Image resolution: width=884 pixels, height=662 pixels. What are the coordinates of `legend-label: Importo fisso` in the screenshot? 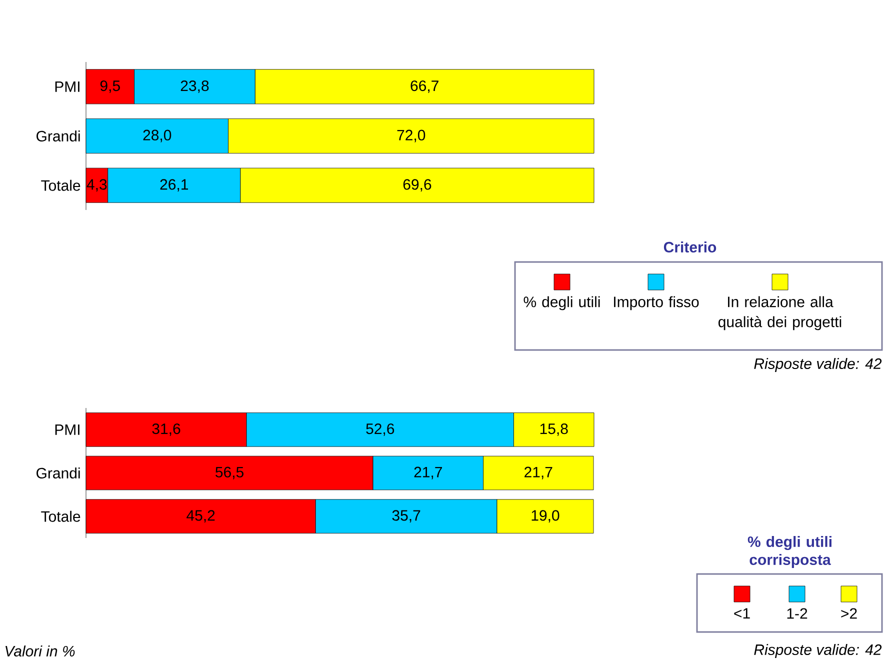 It's located at (656, 303).